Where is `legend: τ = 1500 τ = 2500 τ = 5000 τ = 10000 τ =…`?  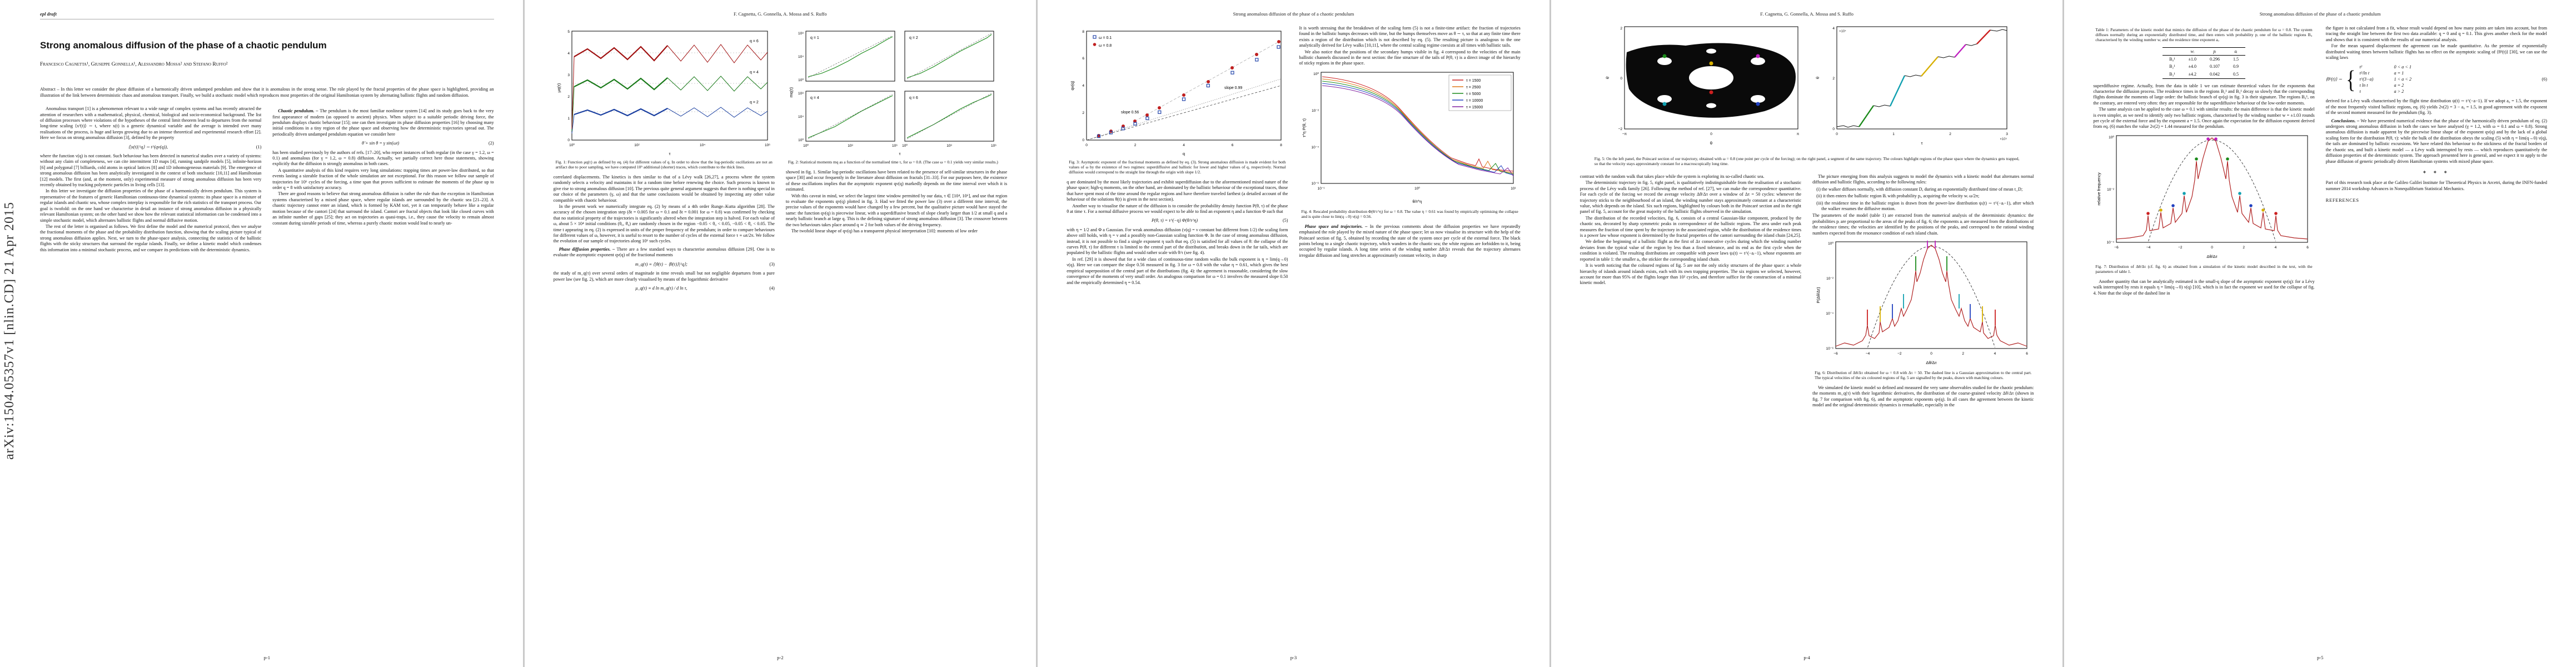 legend: τ = 1500 τ = 2500 τ = 5000 τ = 10000 τ =… is located at coordinates (1480, 92).